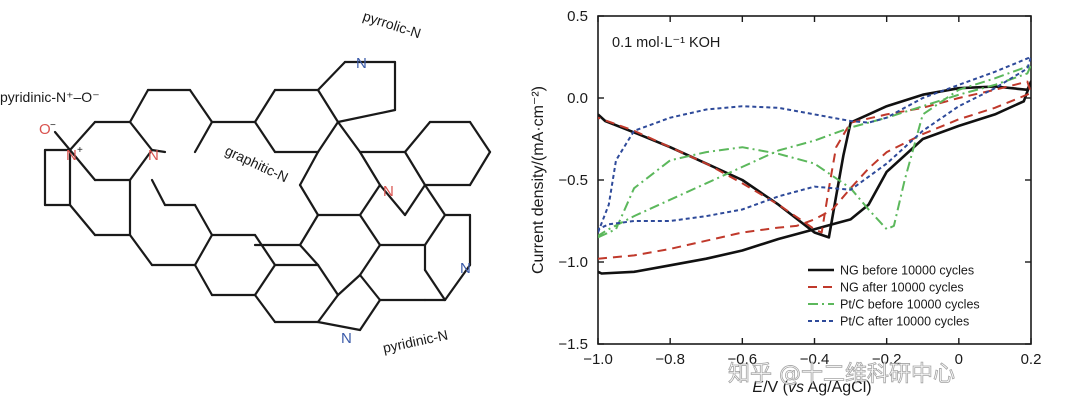  I want to click on x-tick-label: 0, so click(959, 359).